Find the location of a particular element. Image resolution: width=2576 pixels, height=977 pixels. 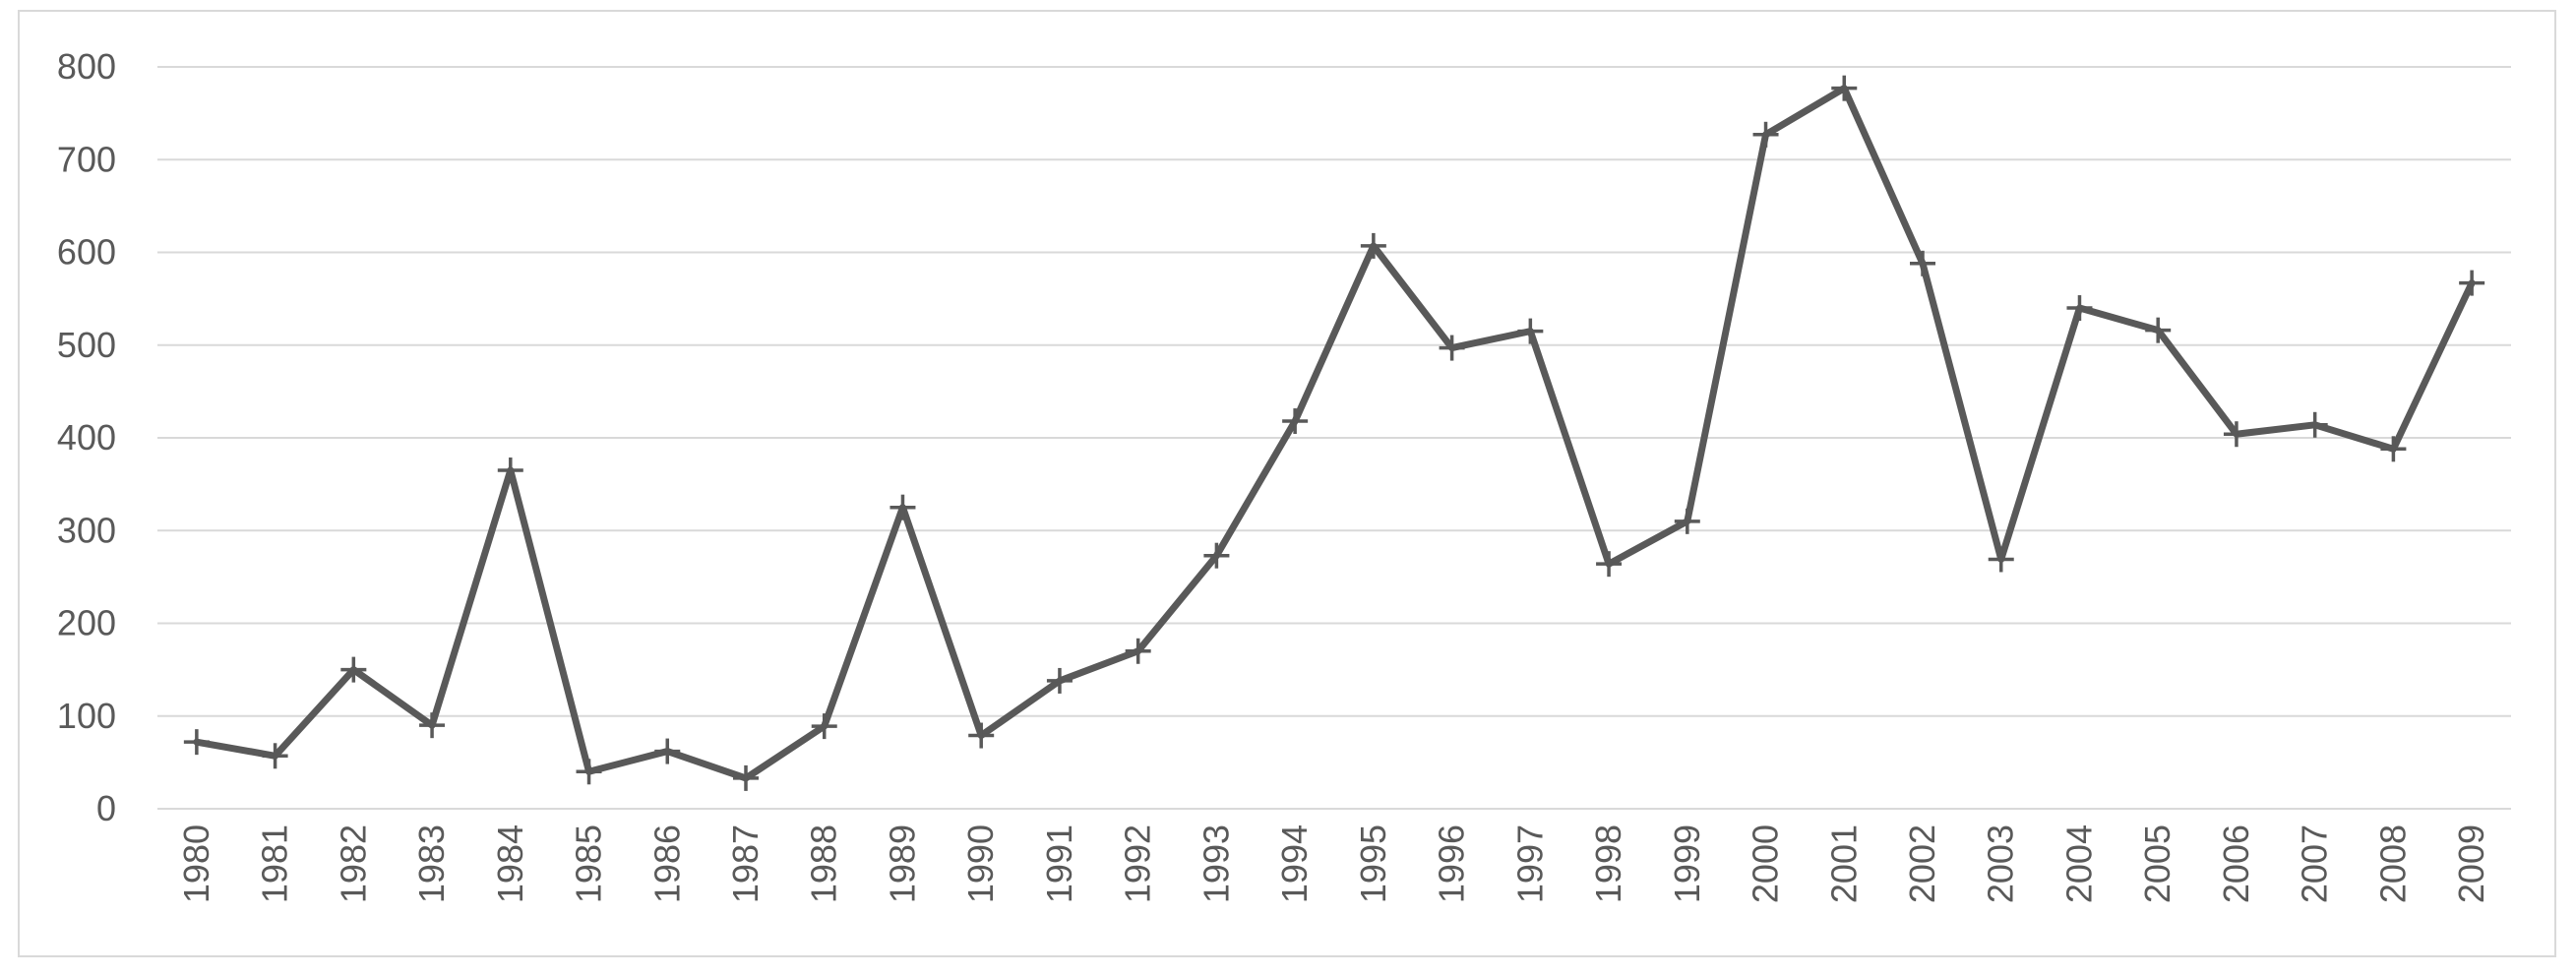

x-tick-label: 2008 is located at coordinates (2392, 863).